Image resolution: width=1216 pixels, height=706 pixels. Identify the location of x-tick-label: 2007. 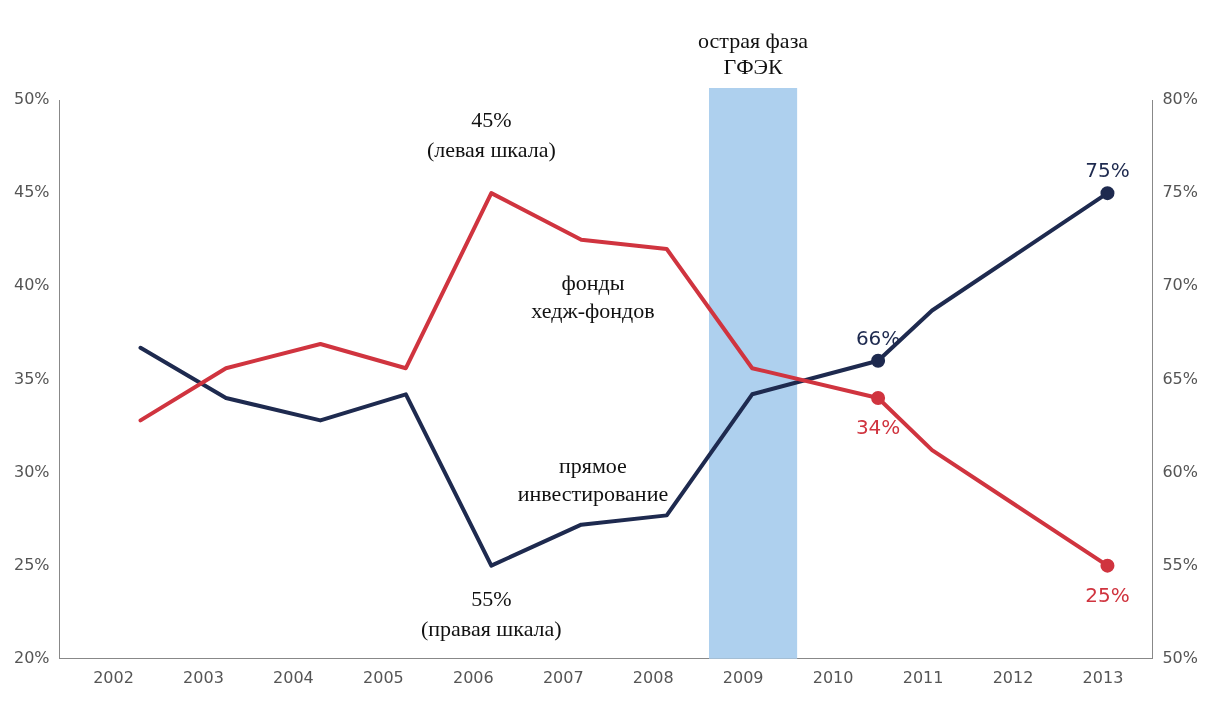
(563, 677).